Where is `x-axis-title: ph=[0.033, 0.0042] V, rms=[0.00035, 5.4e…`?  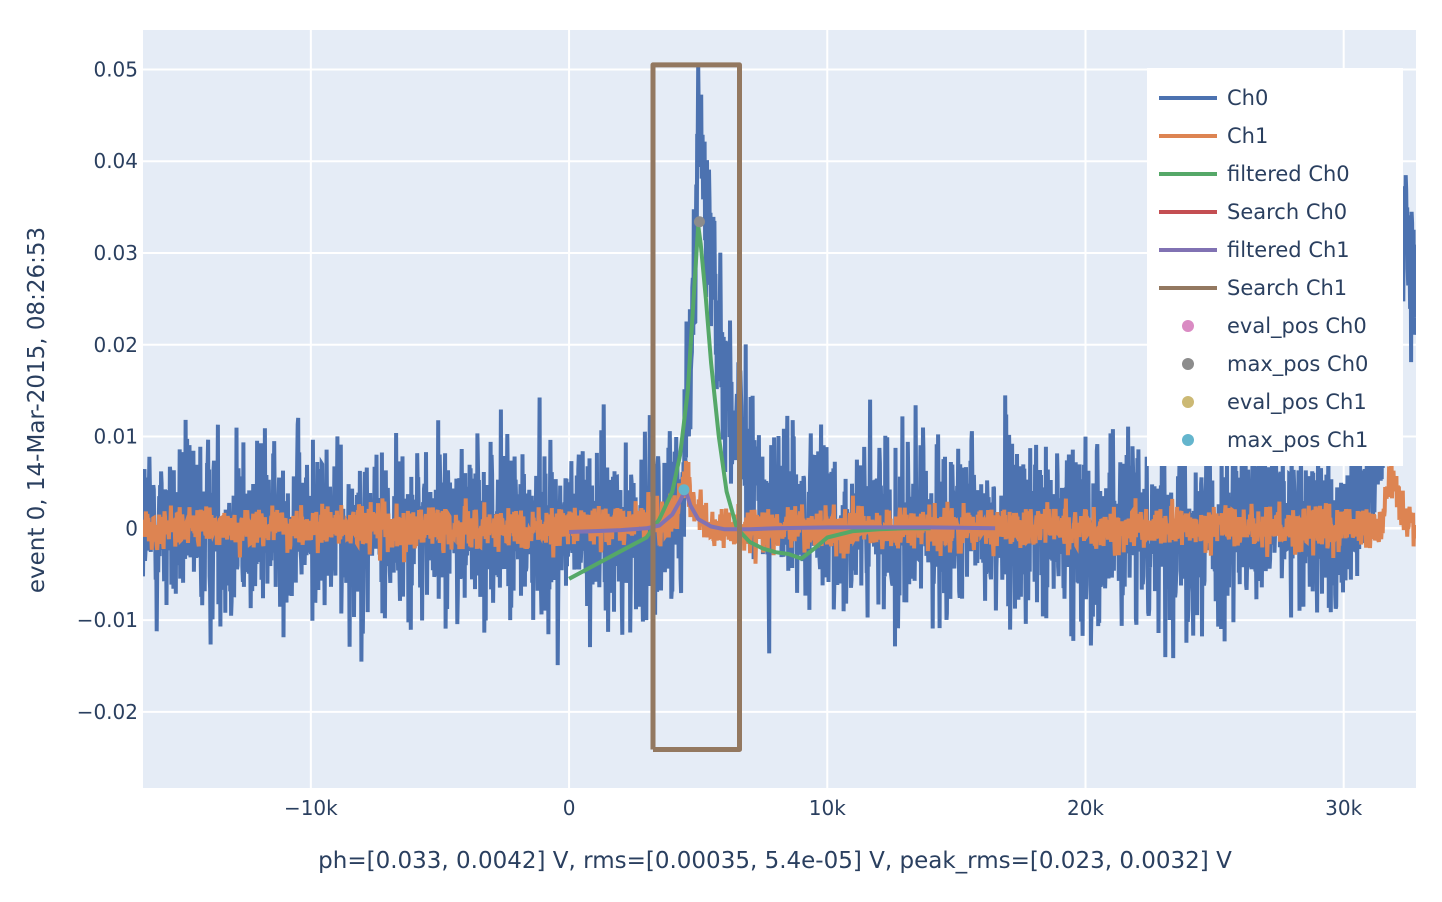
x-axis-title: ph=[0.033, 0.0042] V, rms=[0.00035, 5.4e… is located at coordinates (775, 861).